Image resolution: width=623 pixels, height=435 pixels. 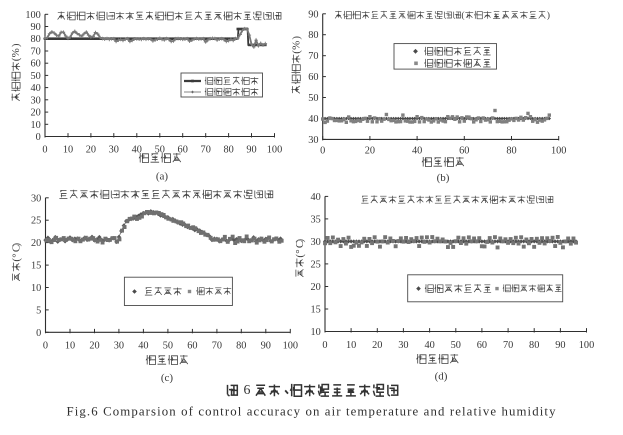 What do you see at coordinates (247, 390) in the screenshot?
I see `svg-text: 6` at bounding box center [247, 390].